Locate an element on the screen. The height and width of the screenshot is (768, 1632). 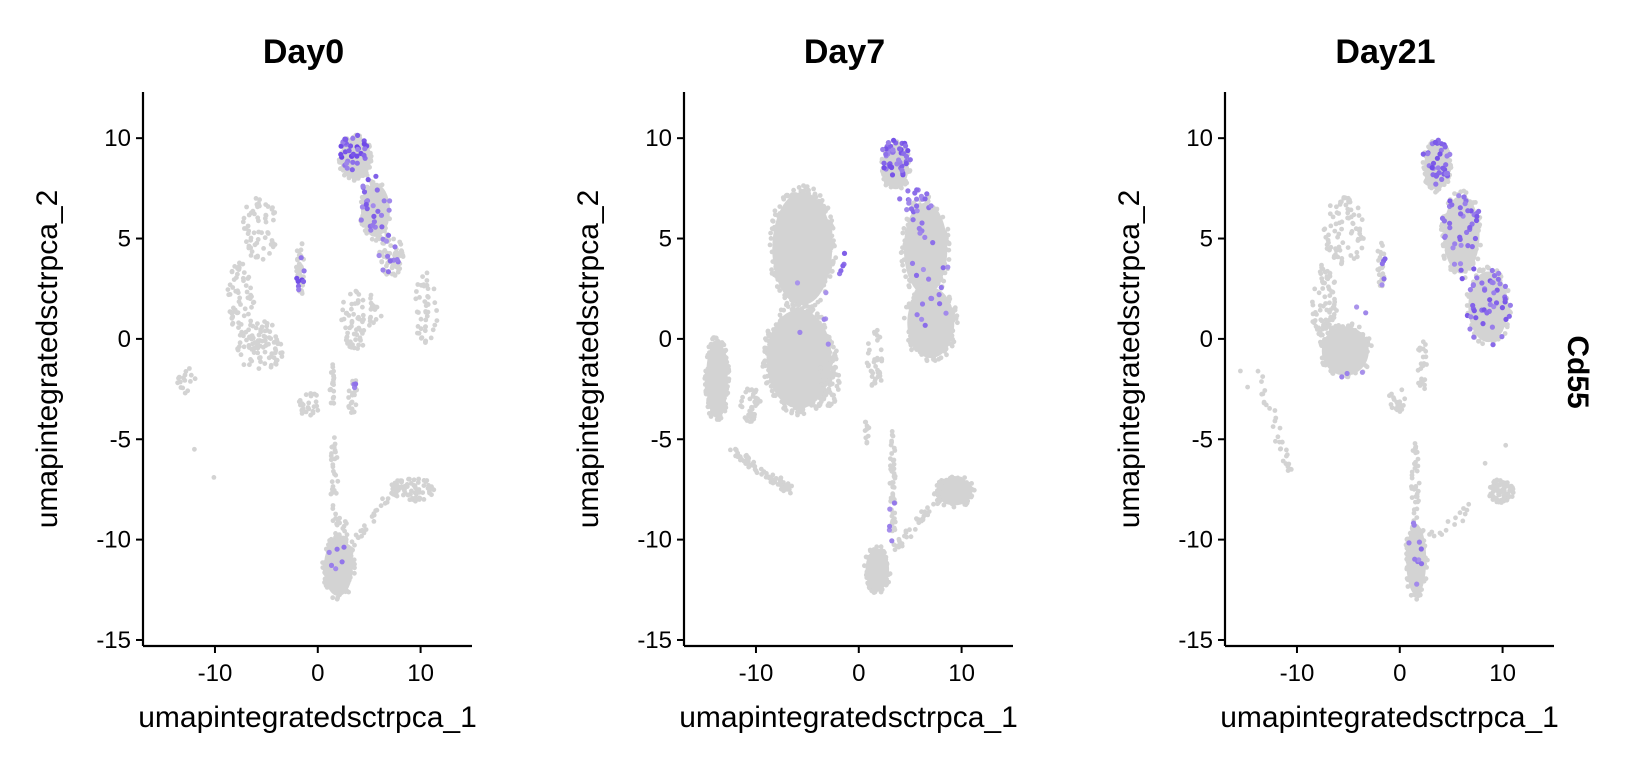
y-tick-label: 10 is located at coordinates (1199, 138).